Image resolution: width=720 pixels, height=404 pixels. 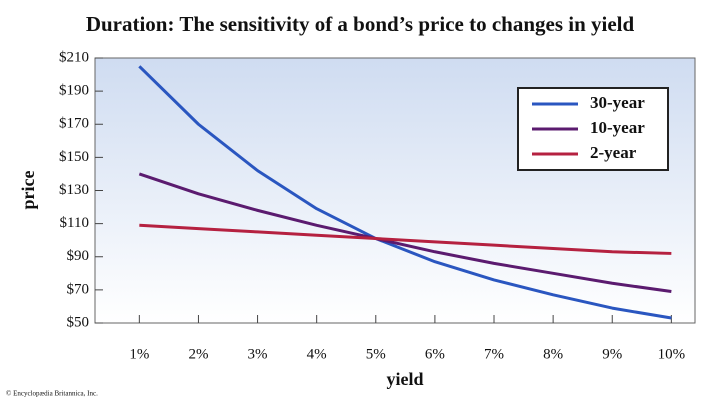 I want to click on x-tick-label: 1%, so click(x=139, y=354).